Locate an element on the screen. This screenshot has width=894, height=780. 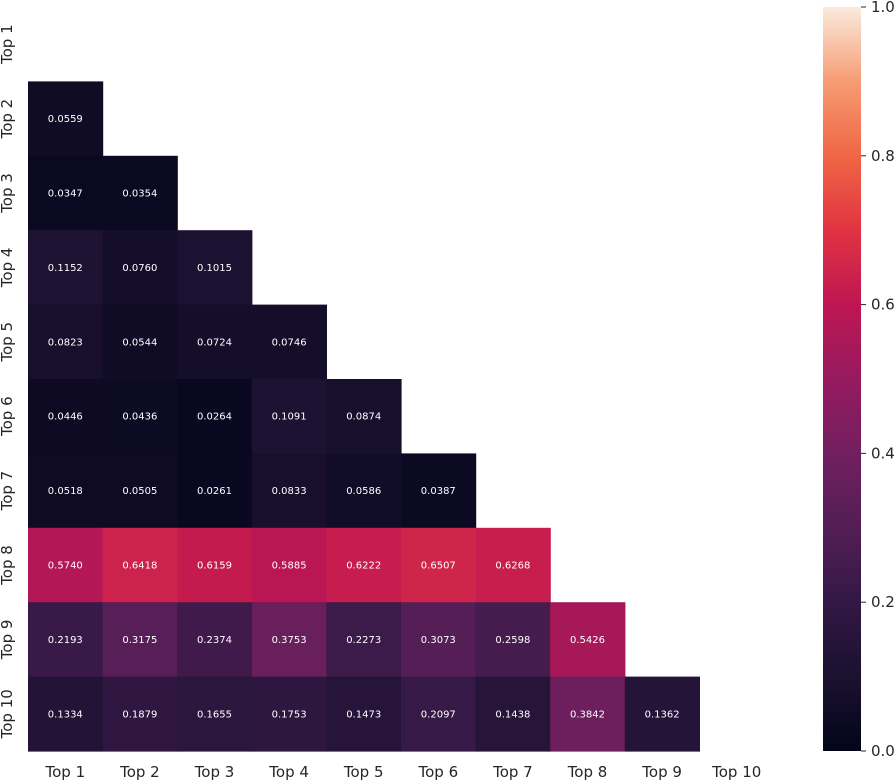
heatmap-cell-r10-c2 is located at coordinates (140, 714).